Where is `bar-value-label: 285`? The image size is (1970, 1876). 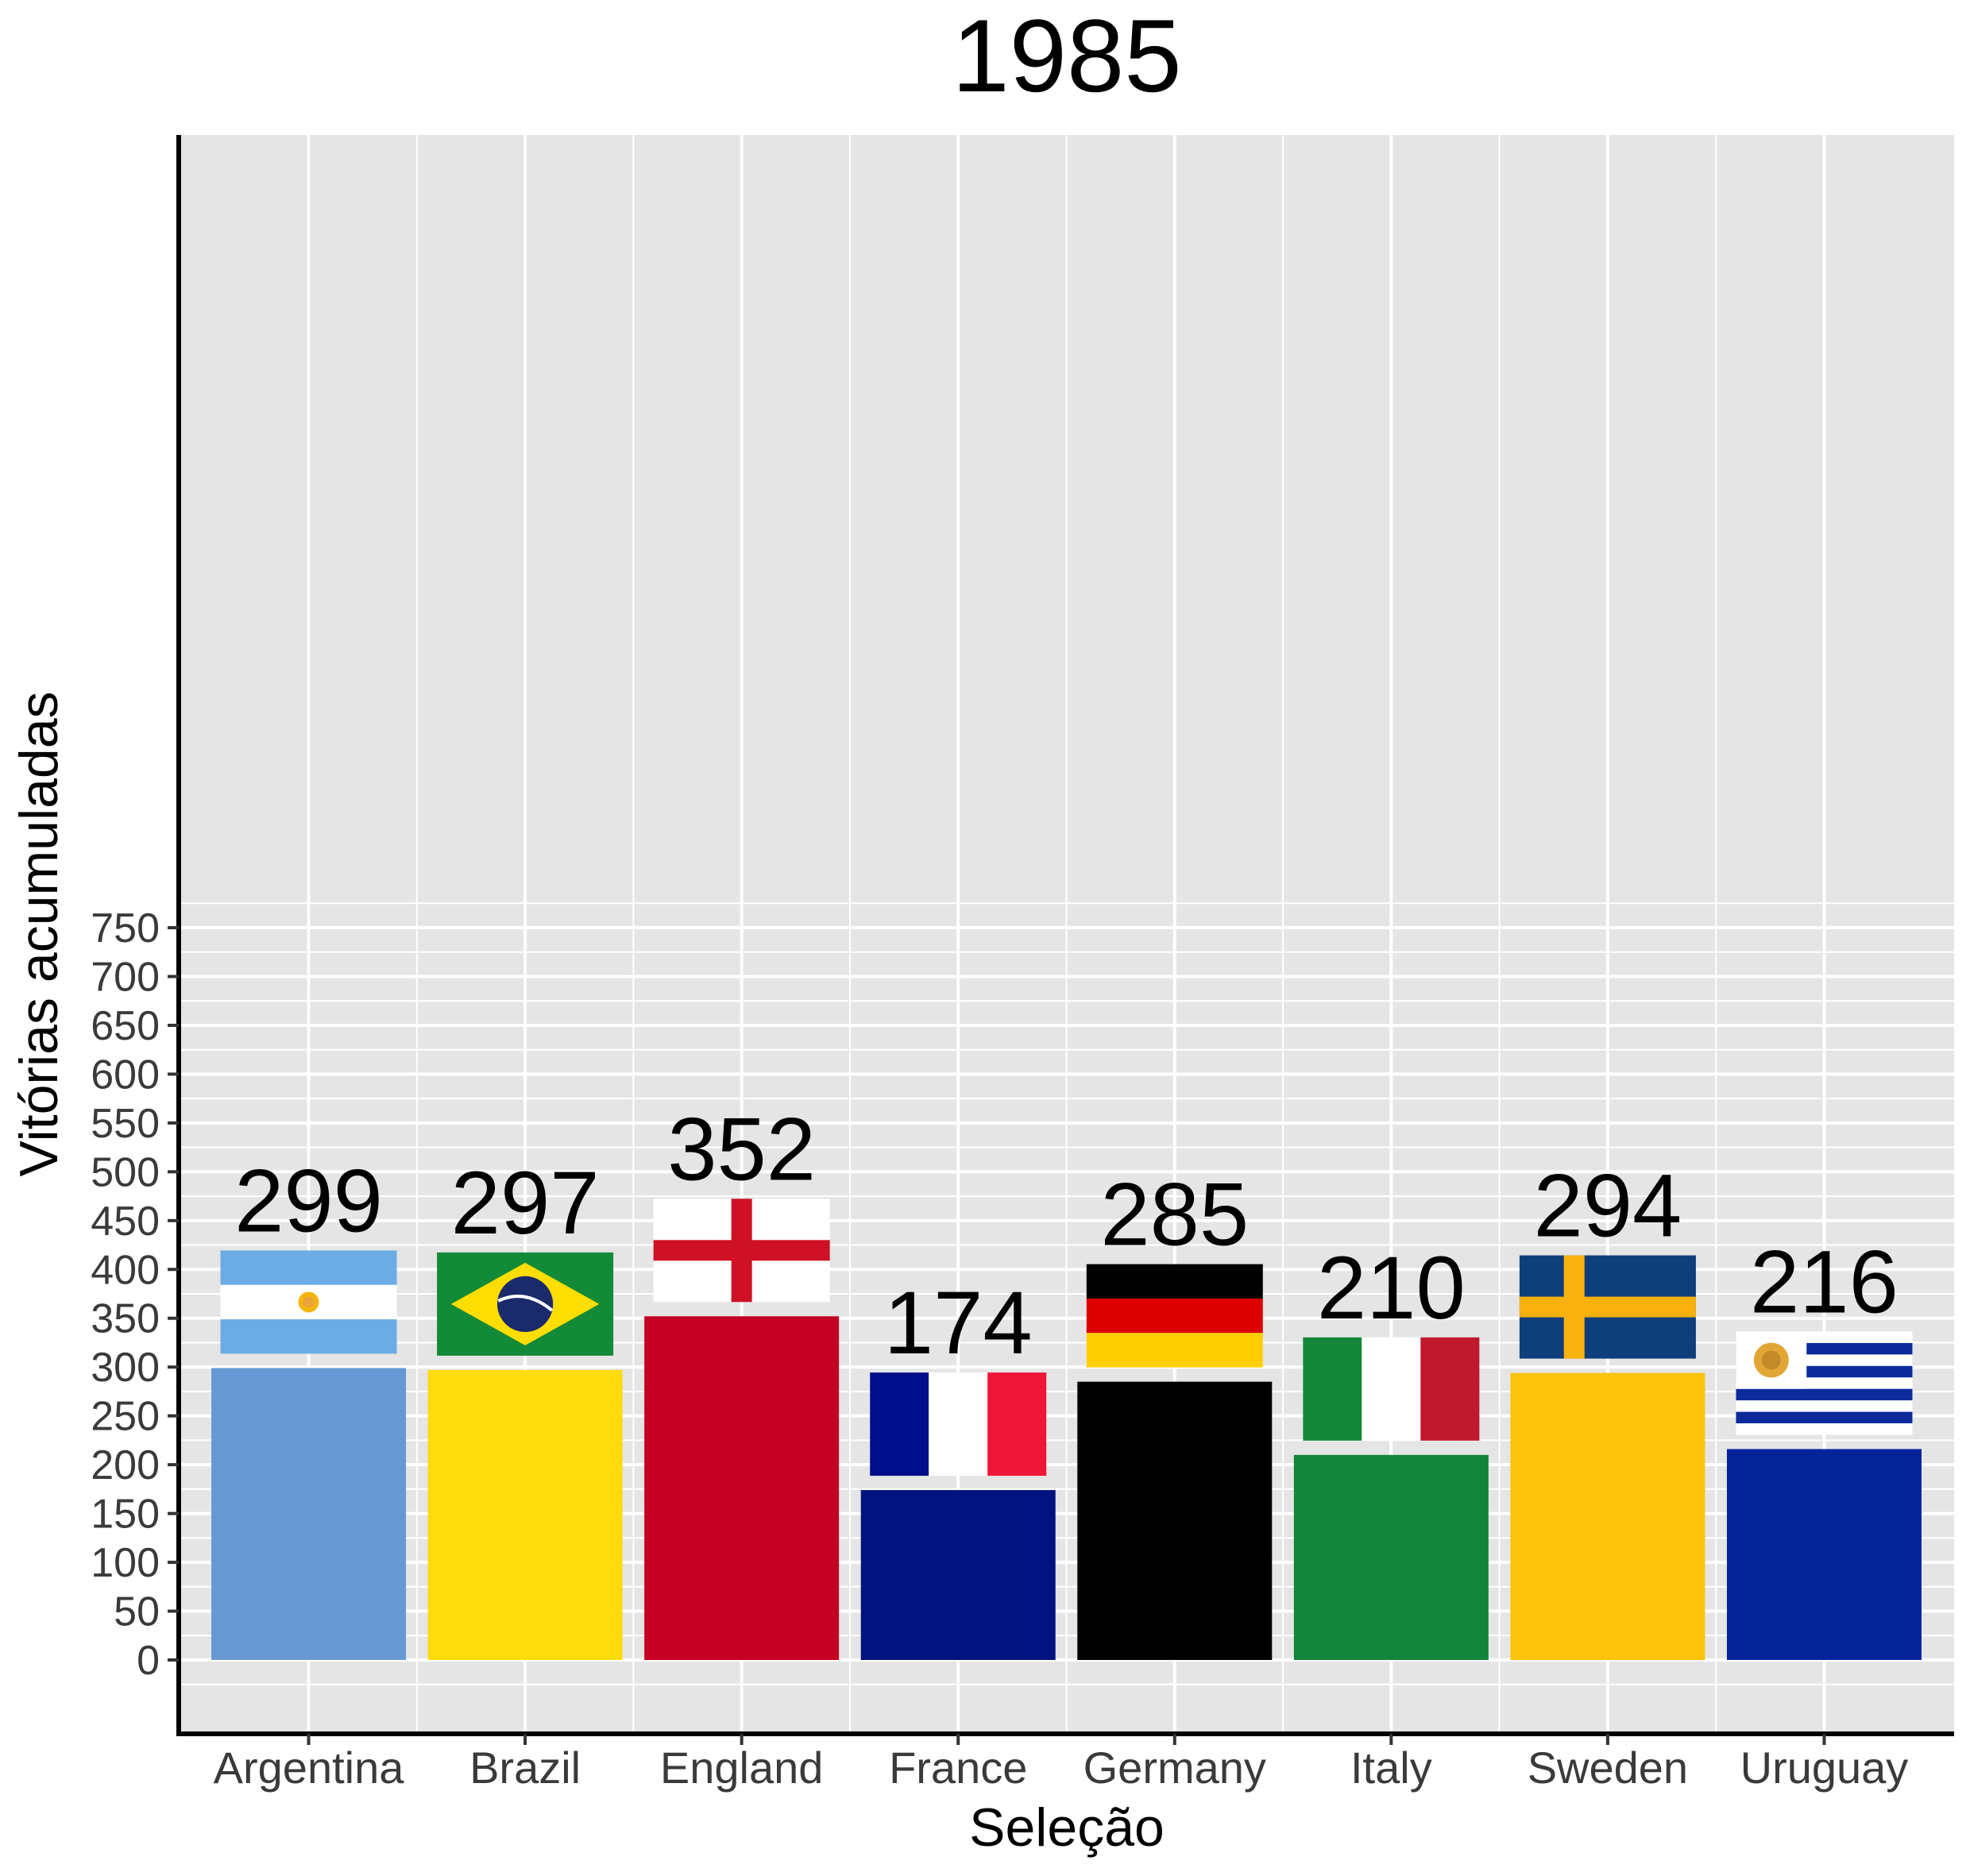
bar-value-label: 285 is located at coordinates (1174, 1214).